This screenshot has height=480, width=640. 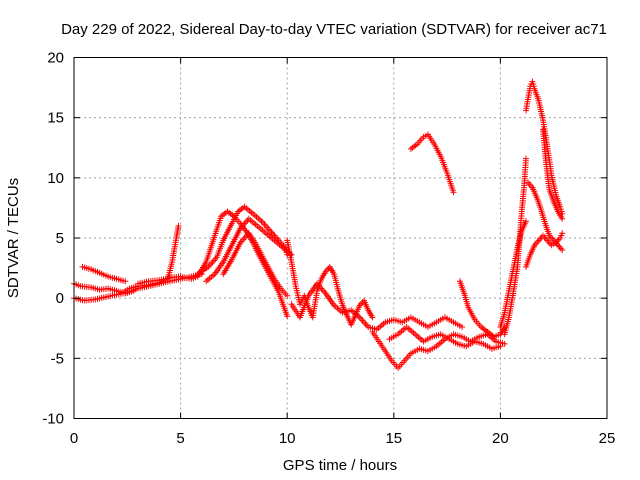 What do you see at coordinates (607, 438) in the screenshot?
I see `x-tick-label: 25` at bounding box center [607, 438].